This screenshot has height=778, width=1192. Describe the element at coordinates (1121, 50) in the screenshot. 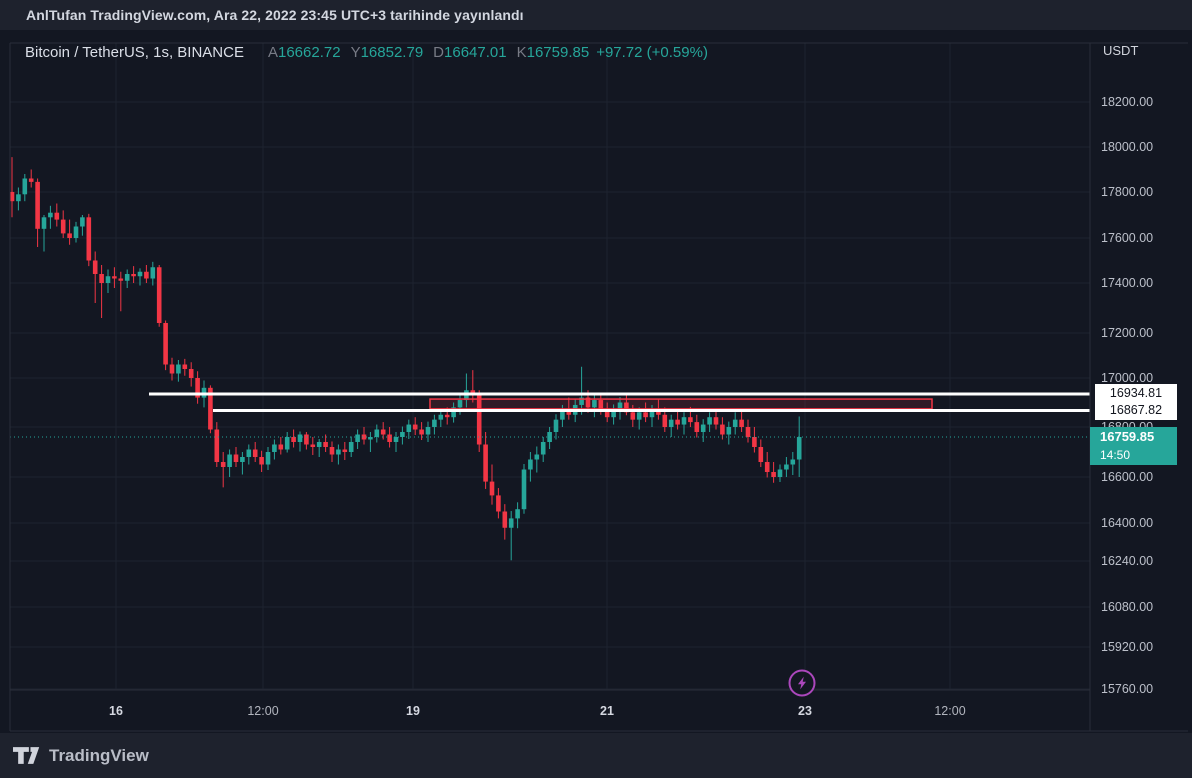

I see `quote-currency-label: USDT` at that location.